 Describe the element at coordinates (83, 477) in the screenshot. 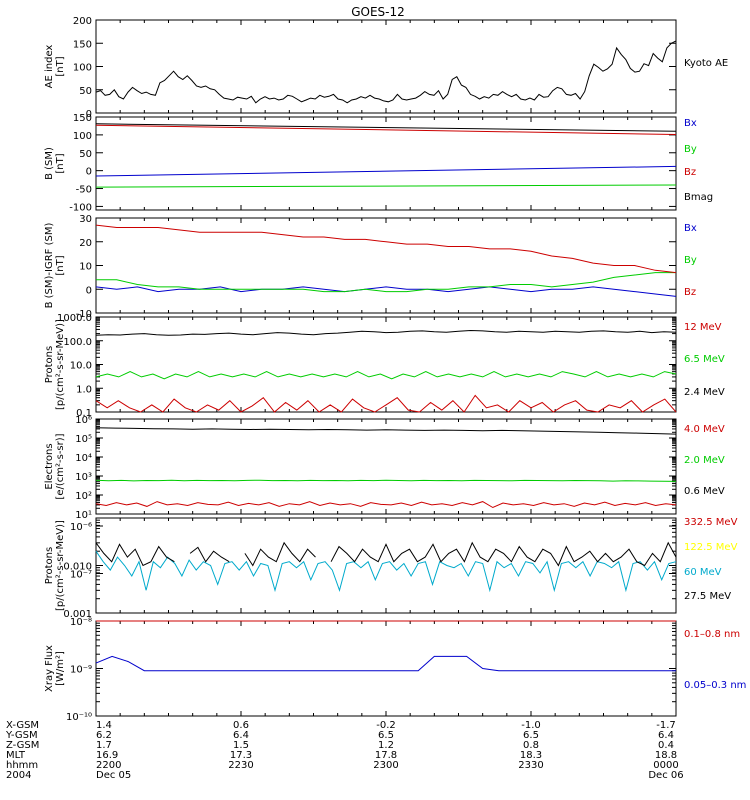

I see `y-tick-label: 10³` at that location.